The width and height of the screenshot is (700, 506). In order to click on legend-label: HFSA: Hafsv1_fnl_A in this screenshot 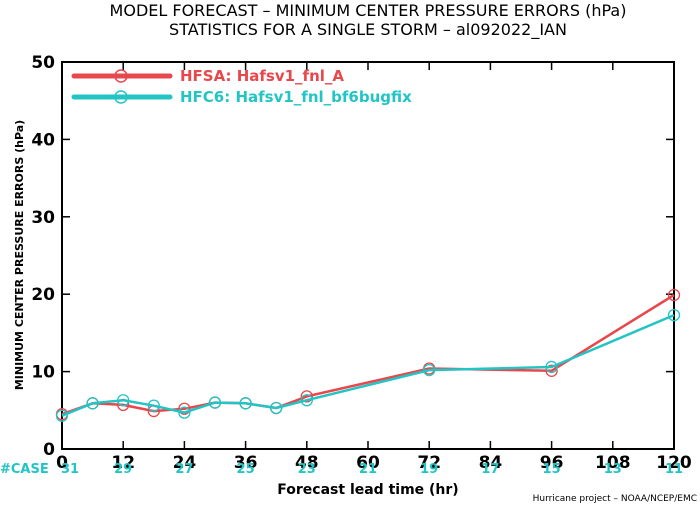, I will do `click(262, 76)`.